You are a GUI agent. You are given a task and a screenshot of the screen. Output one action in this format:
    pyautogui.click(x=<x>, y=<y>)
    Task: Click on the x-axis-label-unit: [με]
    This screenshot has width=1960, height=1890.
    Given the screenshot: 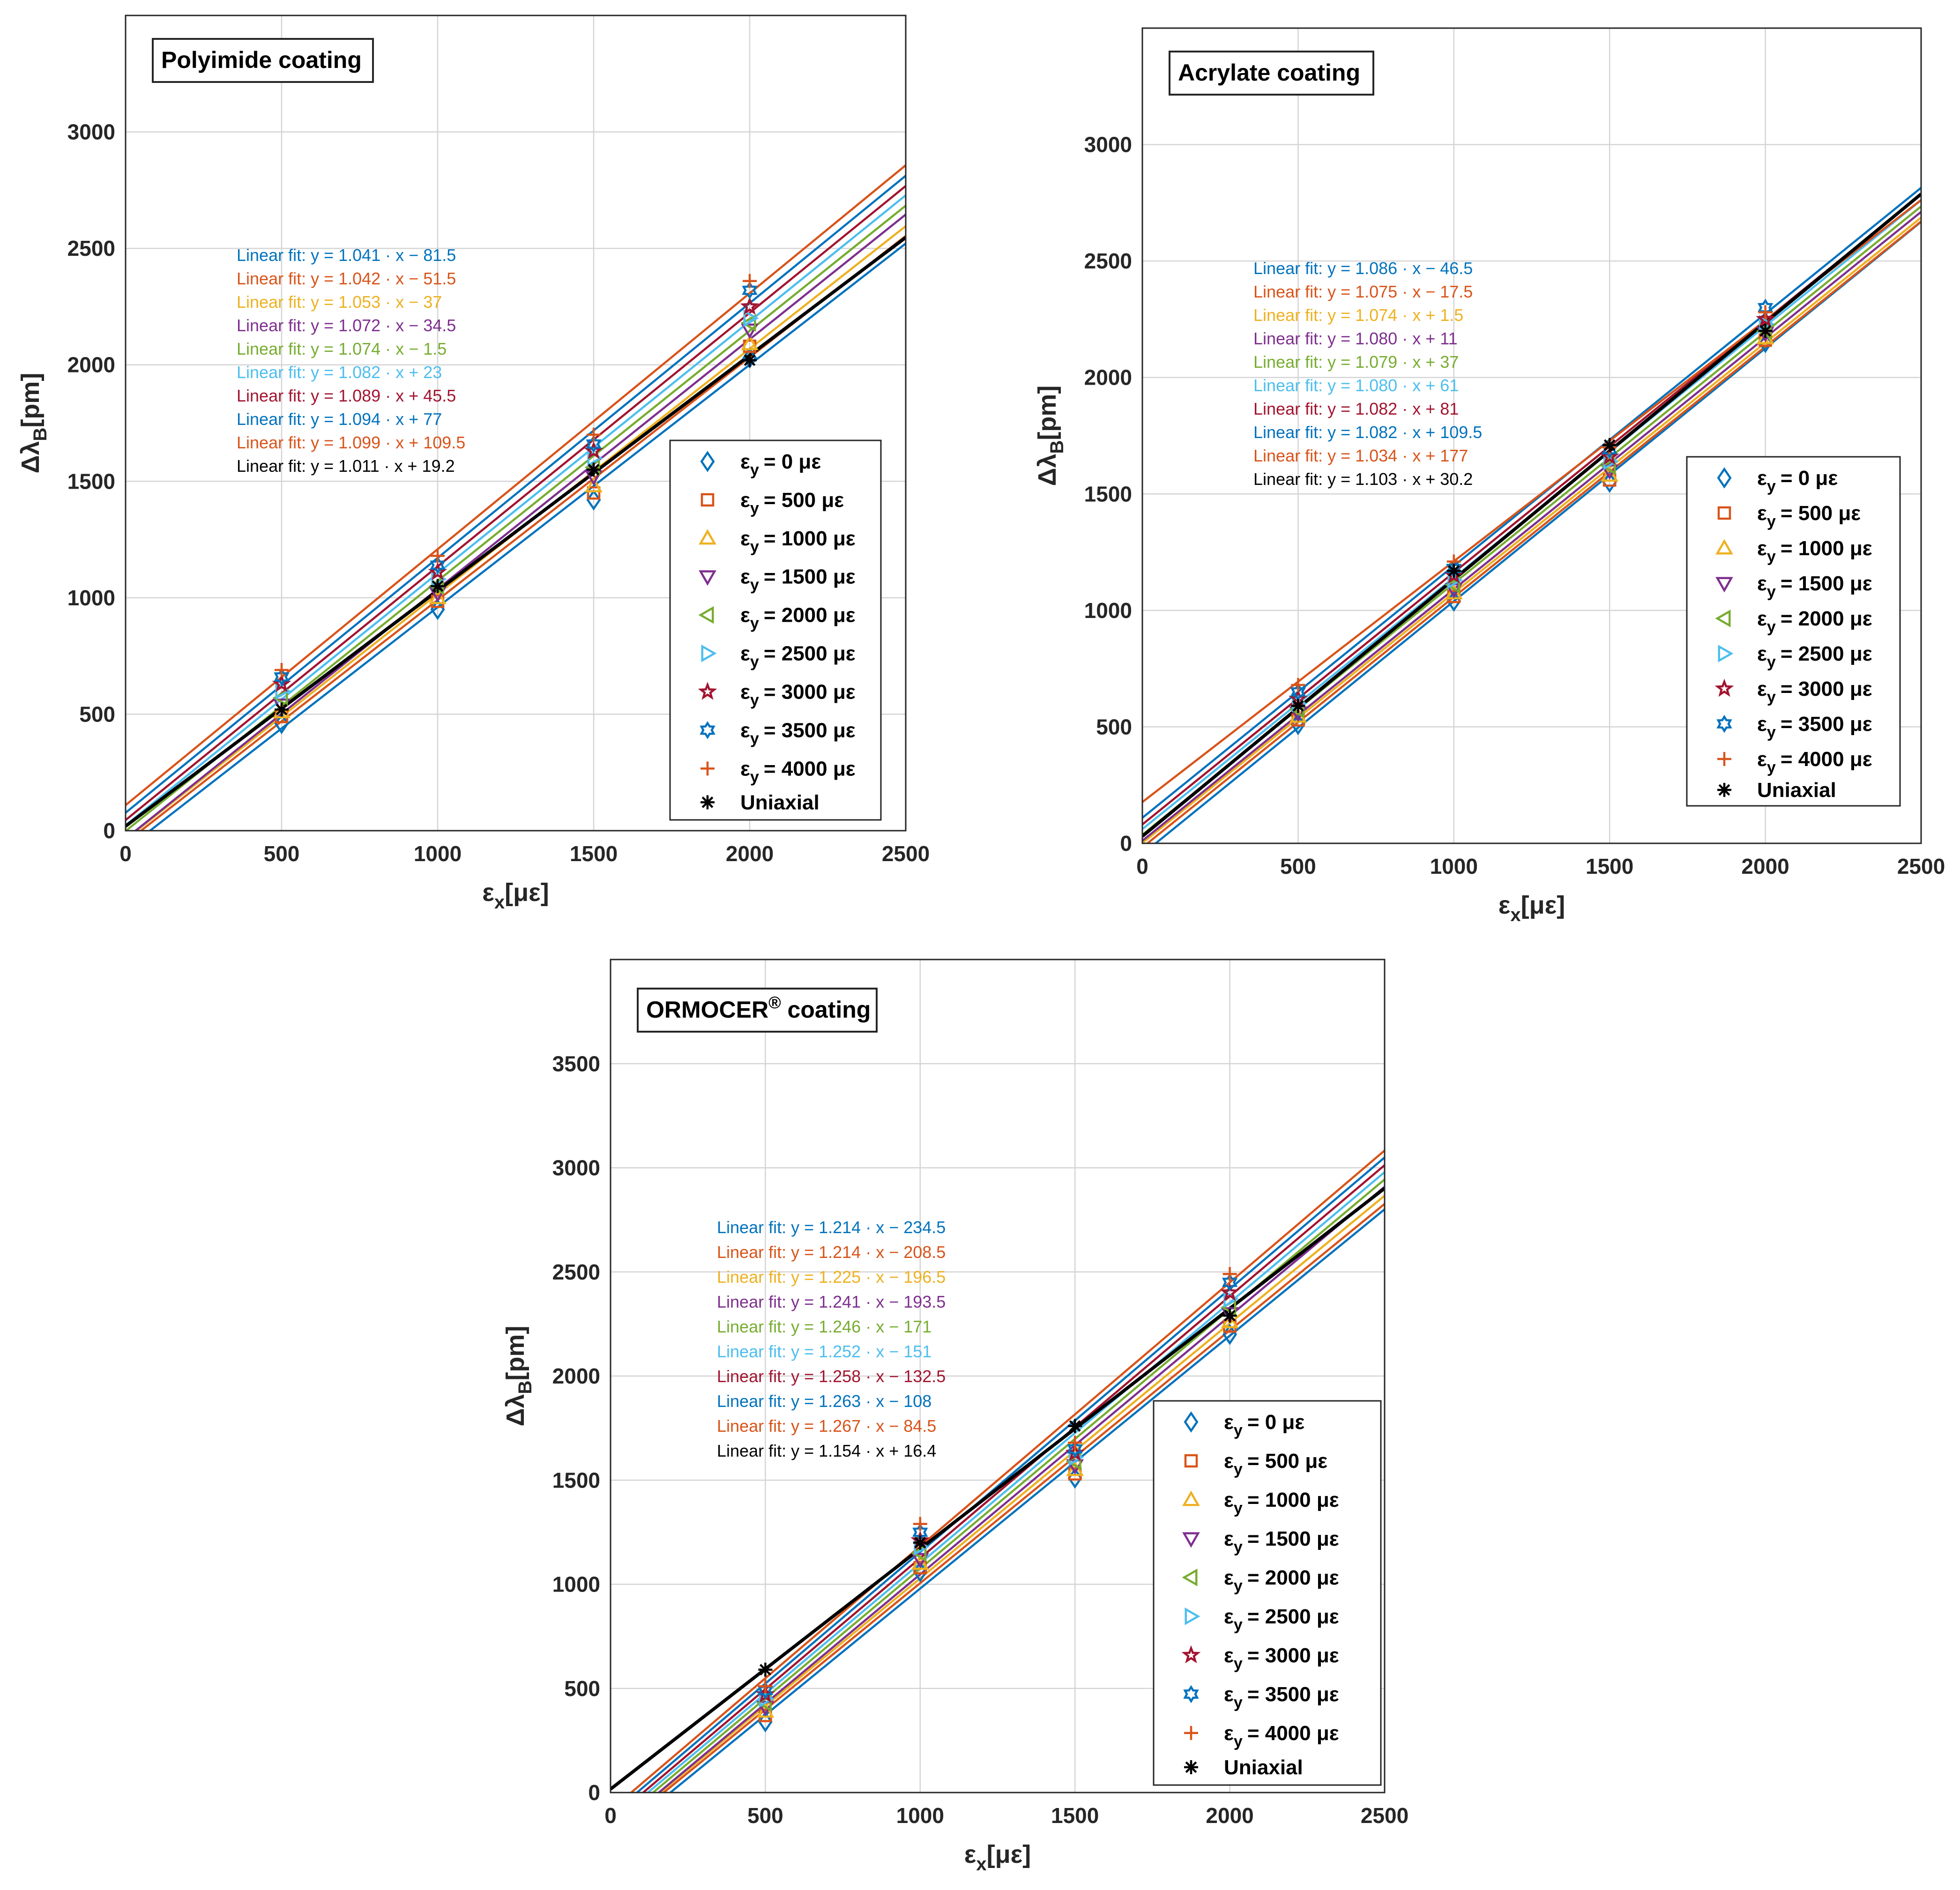 What is the action you would take?
    pyautogui.click(x=1543, y=905)
    